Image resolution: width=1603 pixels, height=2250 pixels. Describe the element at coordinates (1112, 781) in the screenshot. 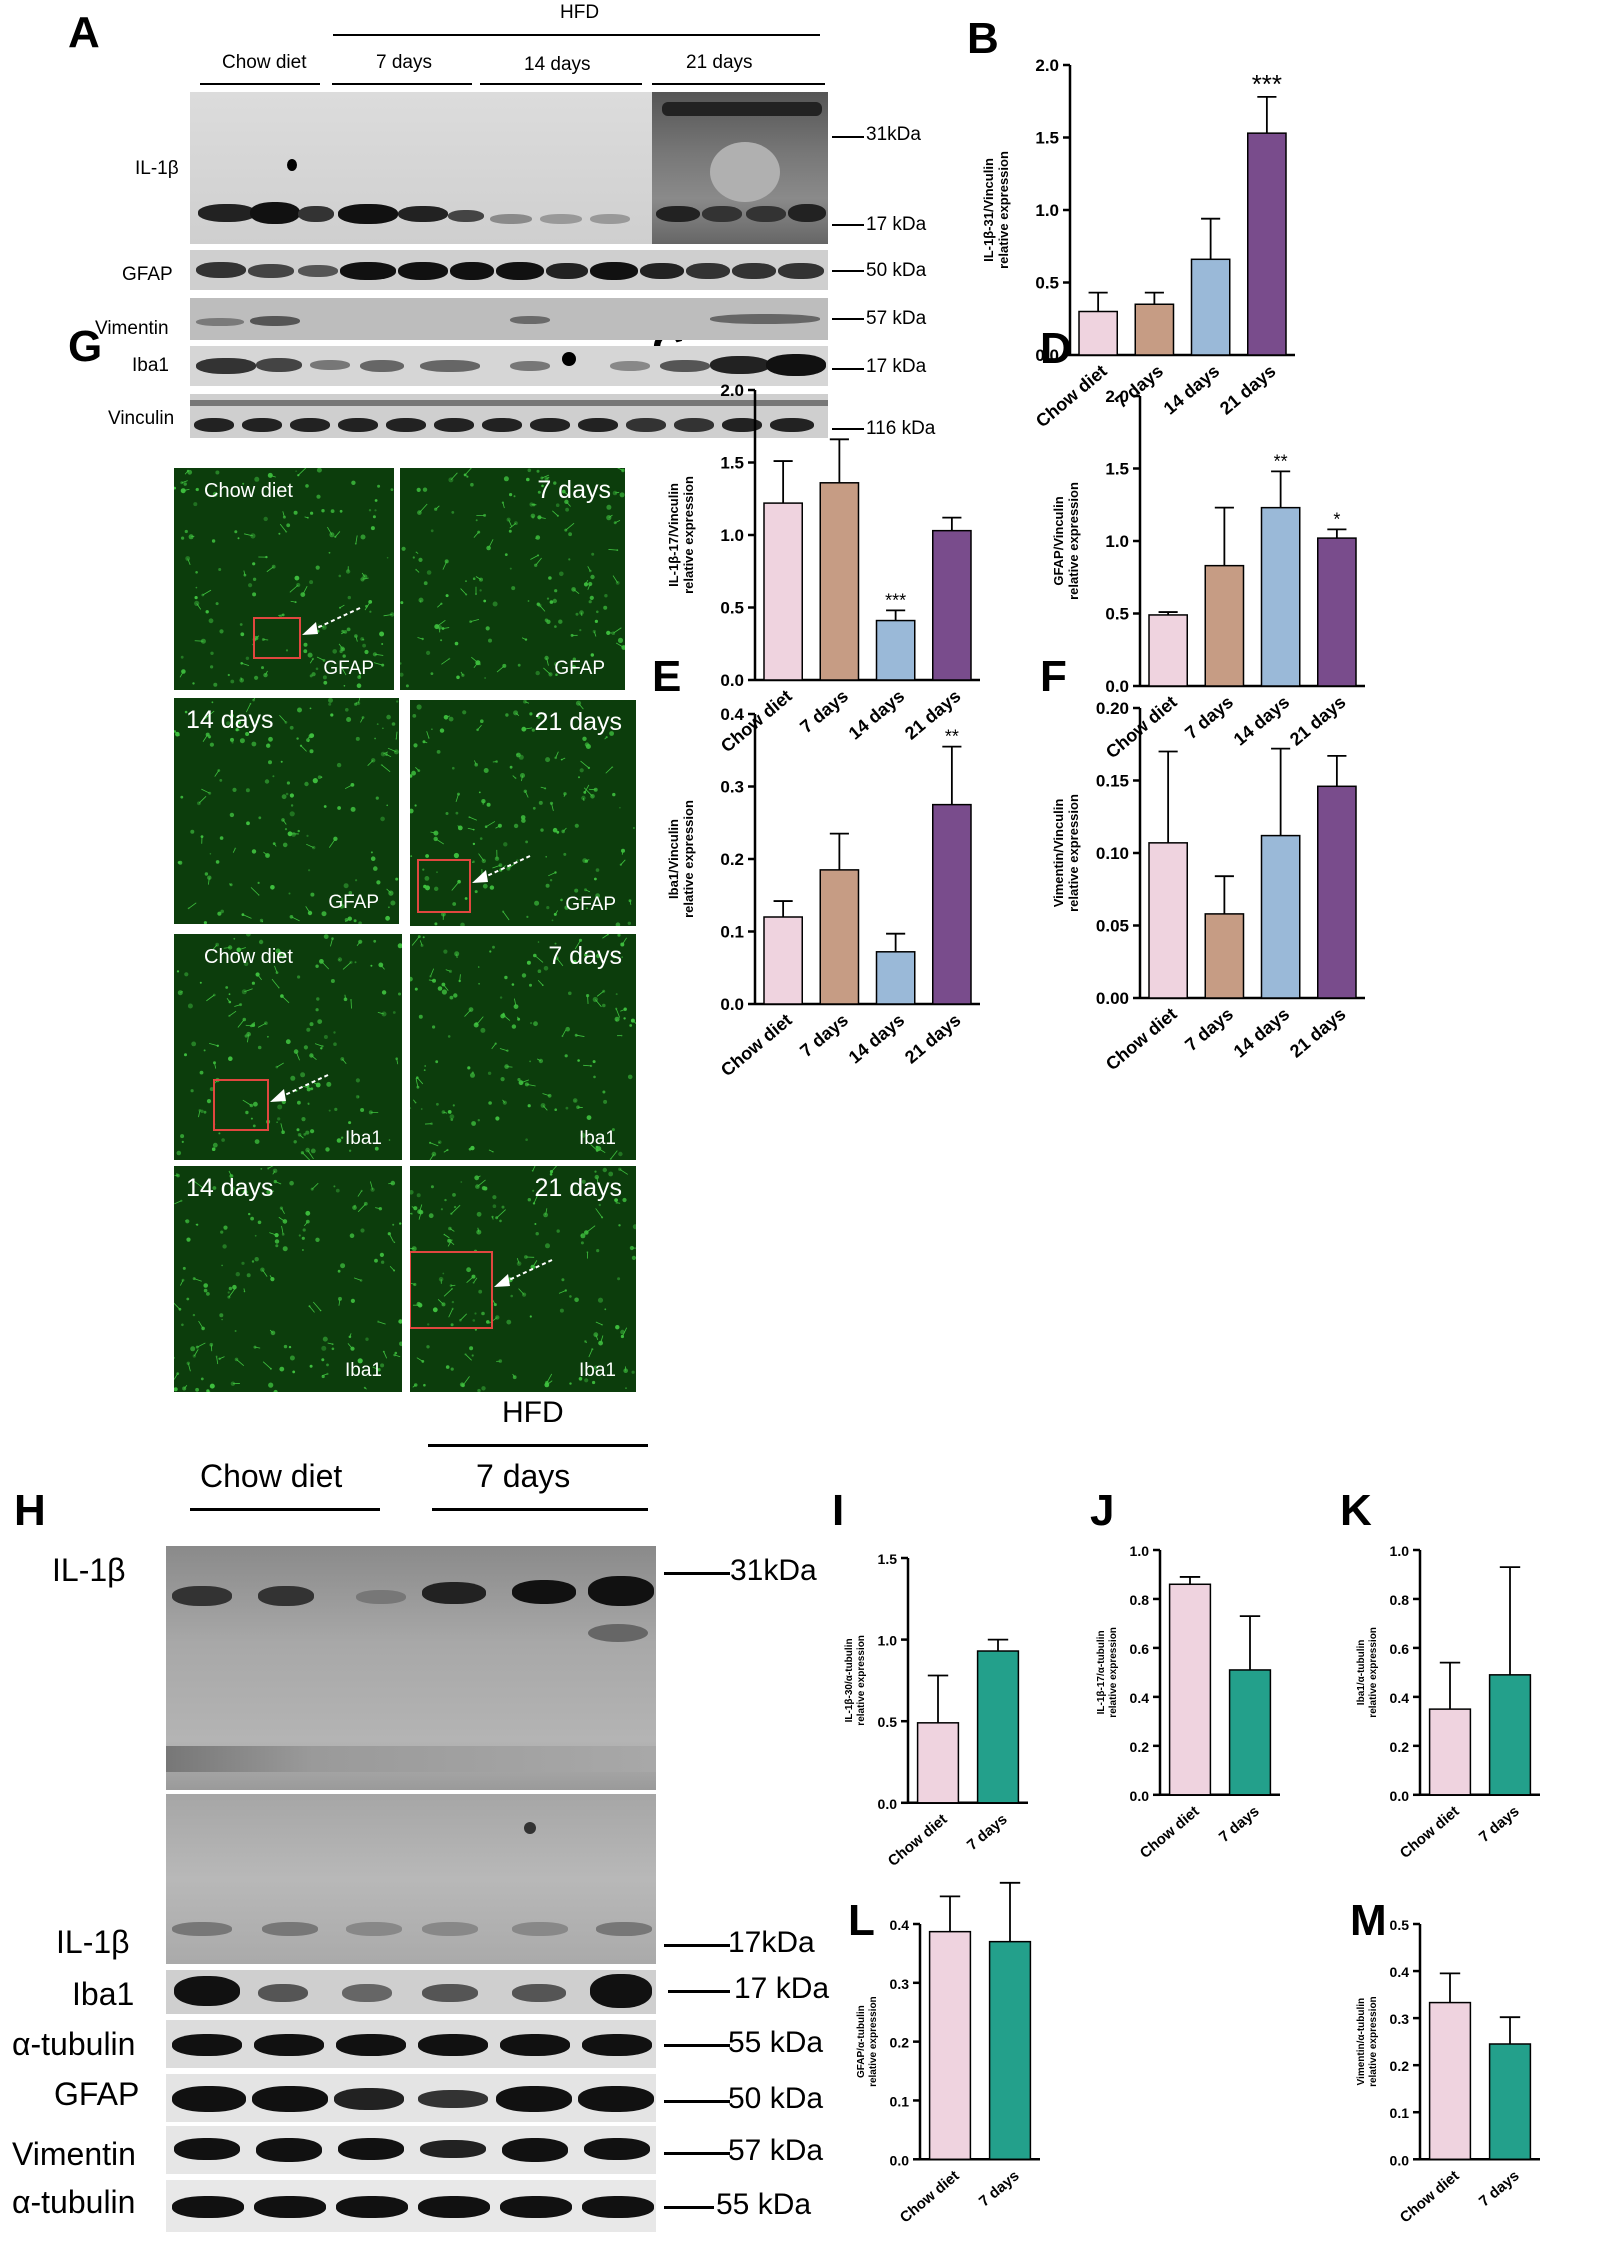

I see `y-tick-label: 0.15` at that location.